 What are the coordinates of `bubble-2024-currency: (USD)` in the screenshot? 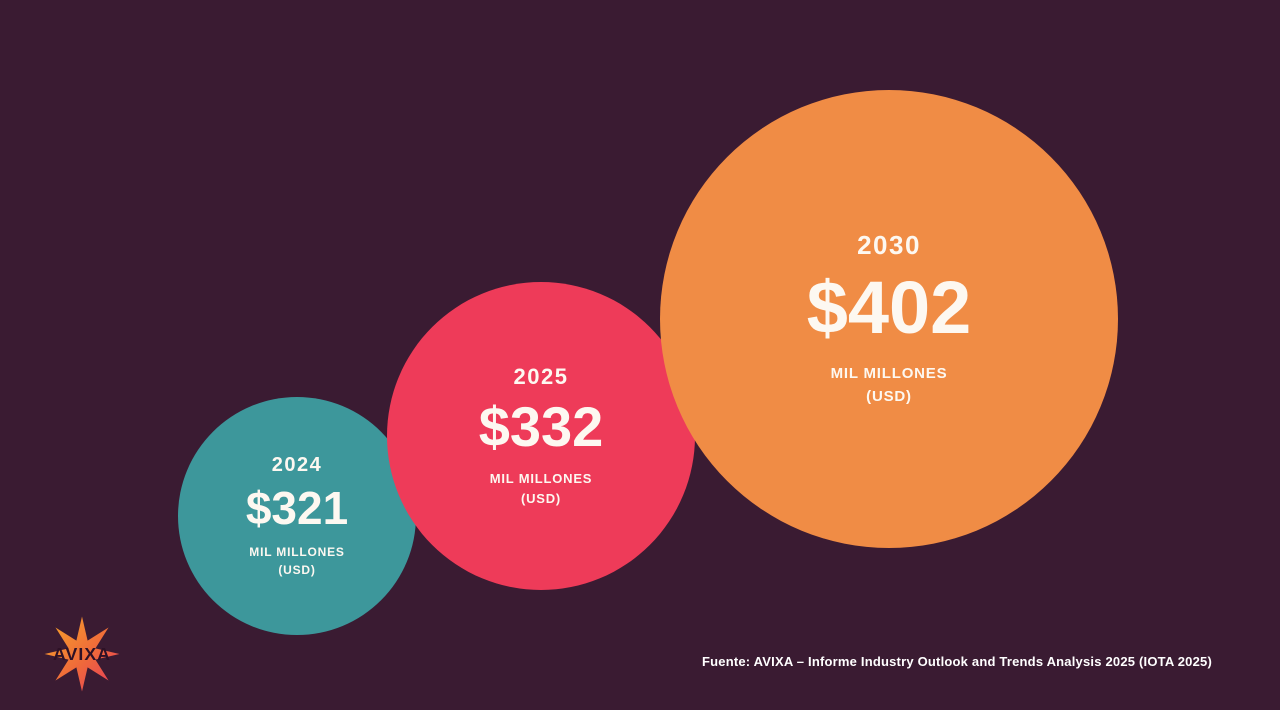 It's located at (297, 569).